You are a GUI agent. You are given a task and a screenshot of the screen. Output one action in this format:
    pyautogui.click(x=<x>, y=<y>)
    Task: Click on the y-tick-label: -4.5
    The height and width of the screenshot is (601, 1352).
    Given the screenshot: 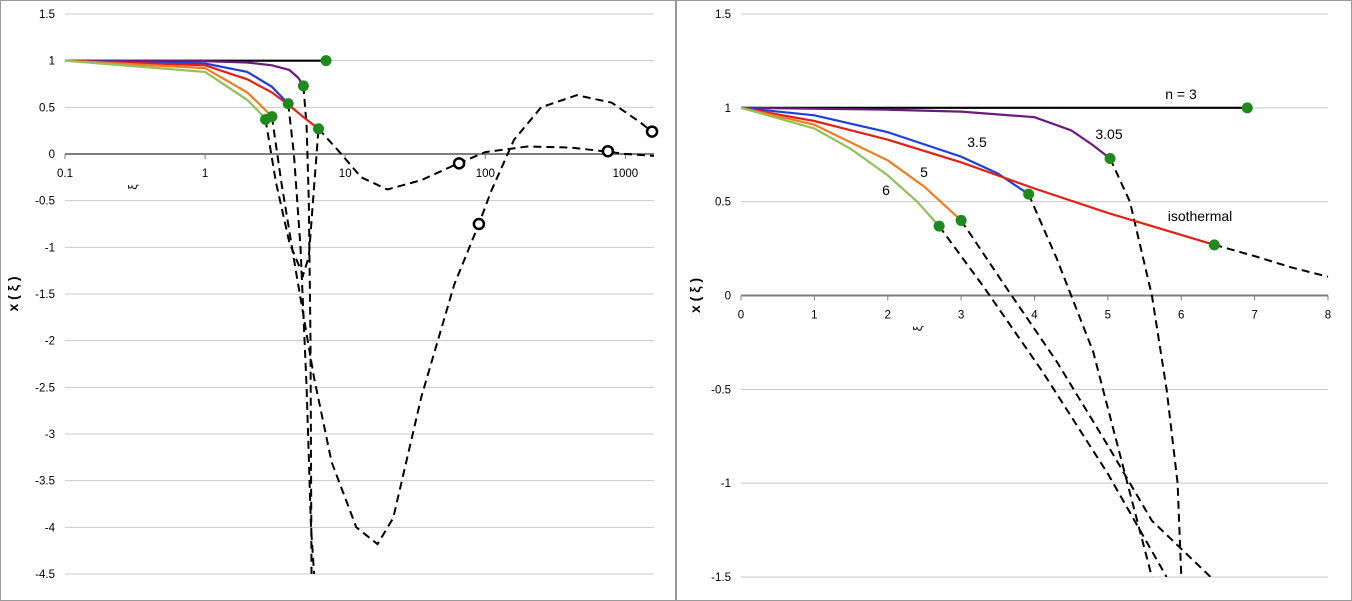 What is the action you would take?
    pyautogui.click(x=45, y=575)
    